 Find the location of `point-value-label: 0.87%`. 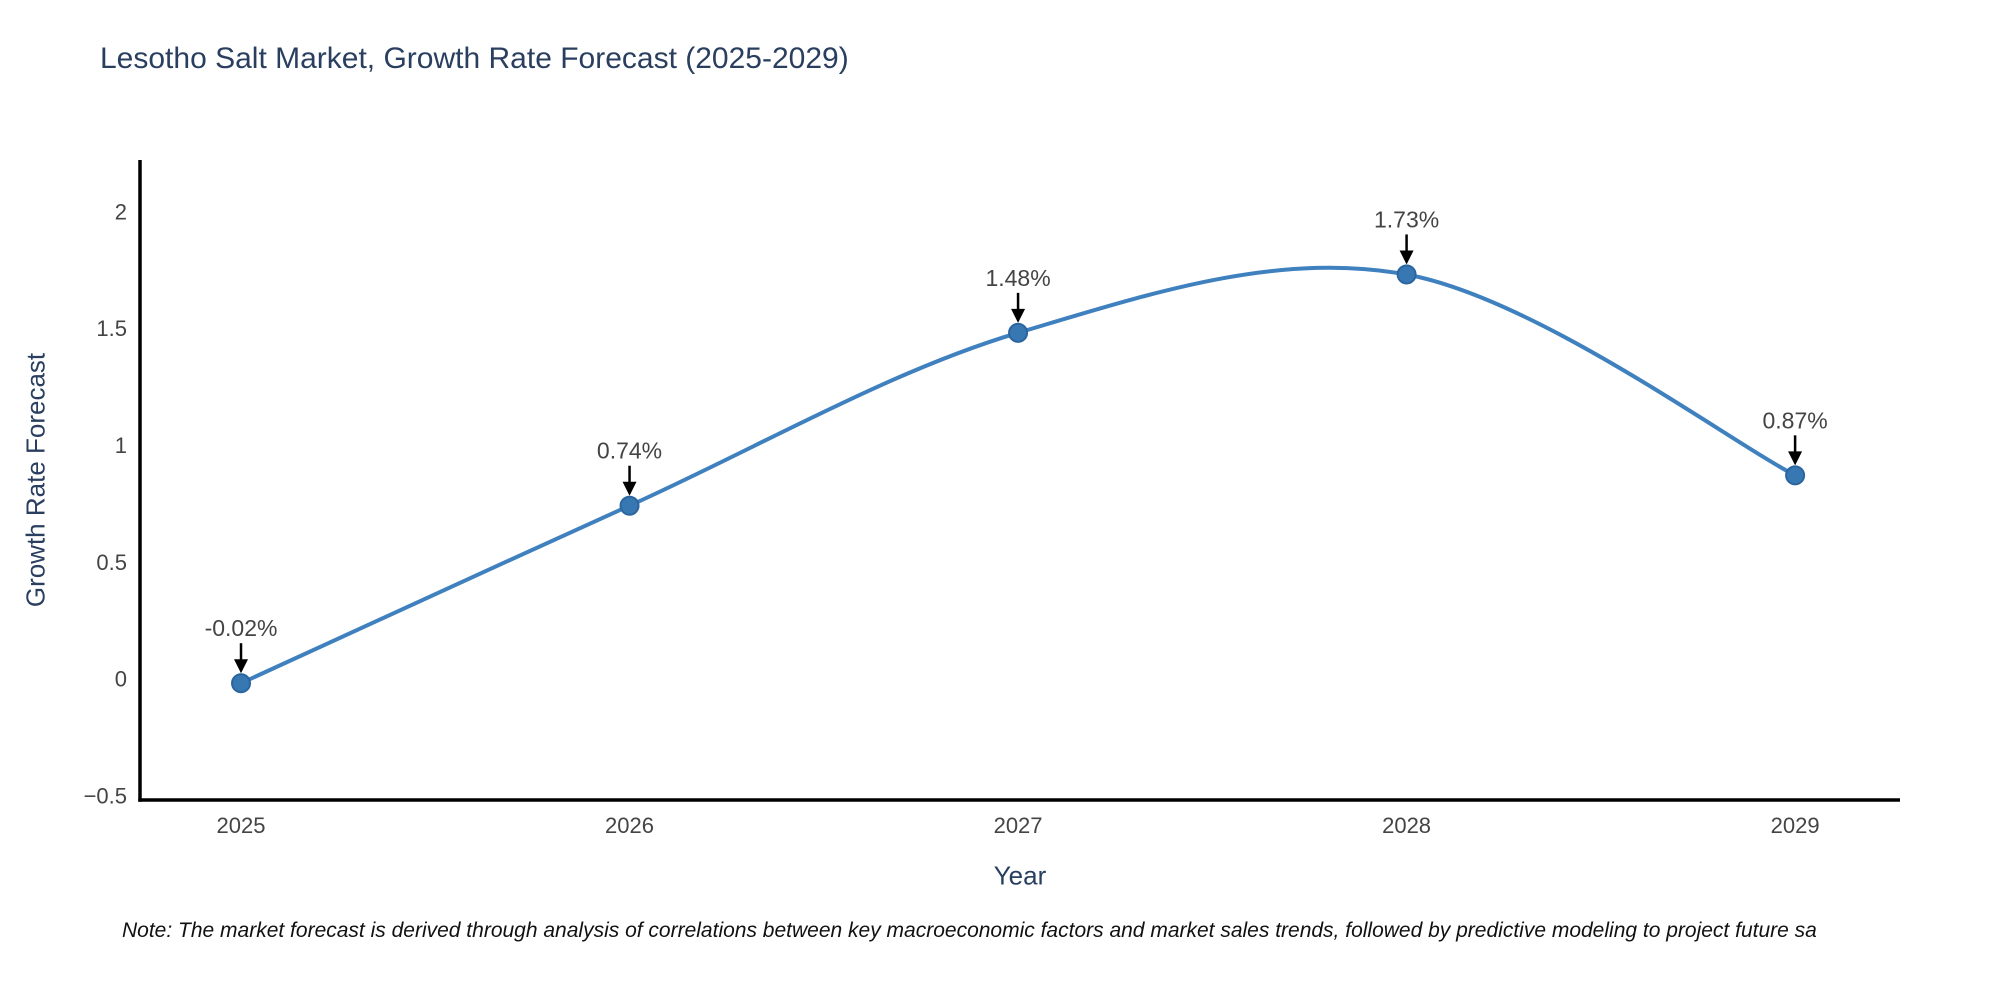

point-value-label: 0.87% is located at coordinates (1794, 420).